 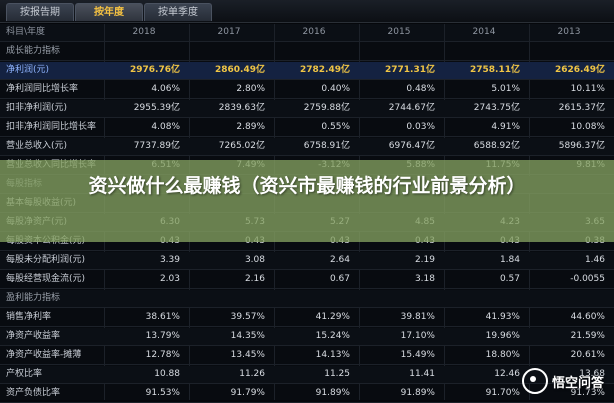 What do you see at coordinates (109, 12) in the screenshot?
I see `tab-by-year: 按年度` at bounding box center [109, 12].